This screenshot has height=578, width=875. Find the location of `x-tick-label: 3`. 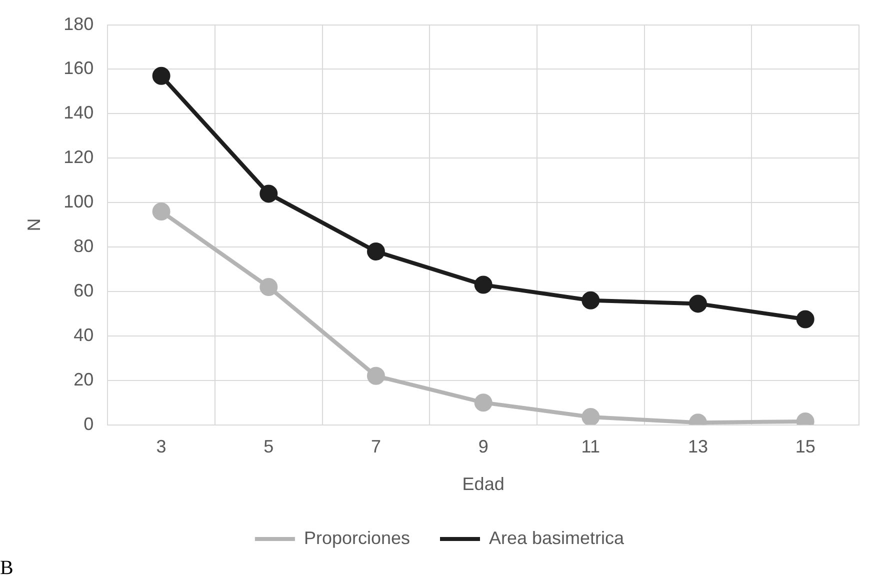

x-tick-label: 3 is located at coordinates (161, 446).